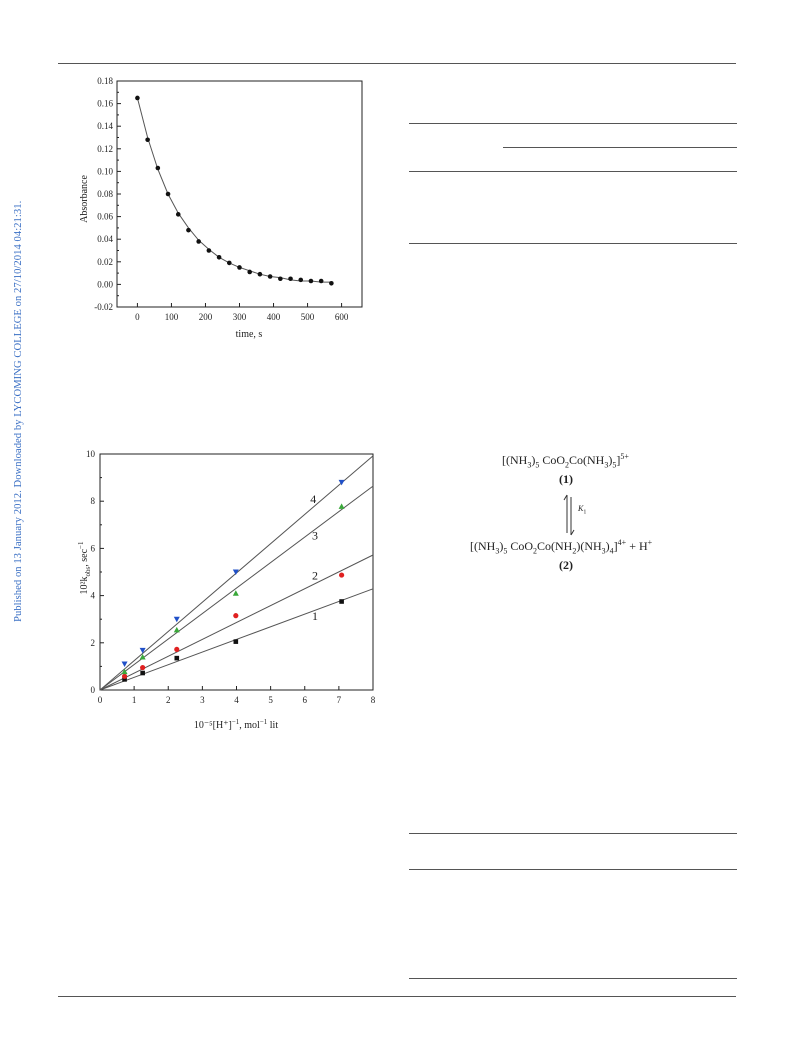  I want to click on fig1-ytick-label: 0.00, so click(105, 284).